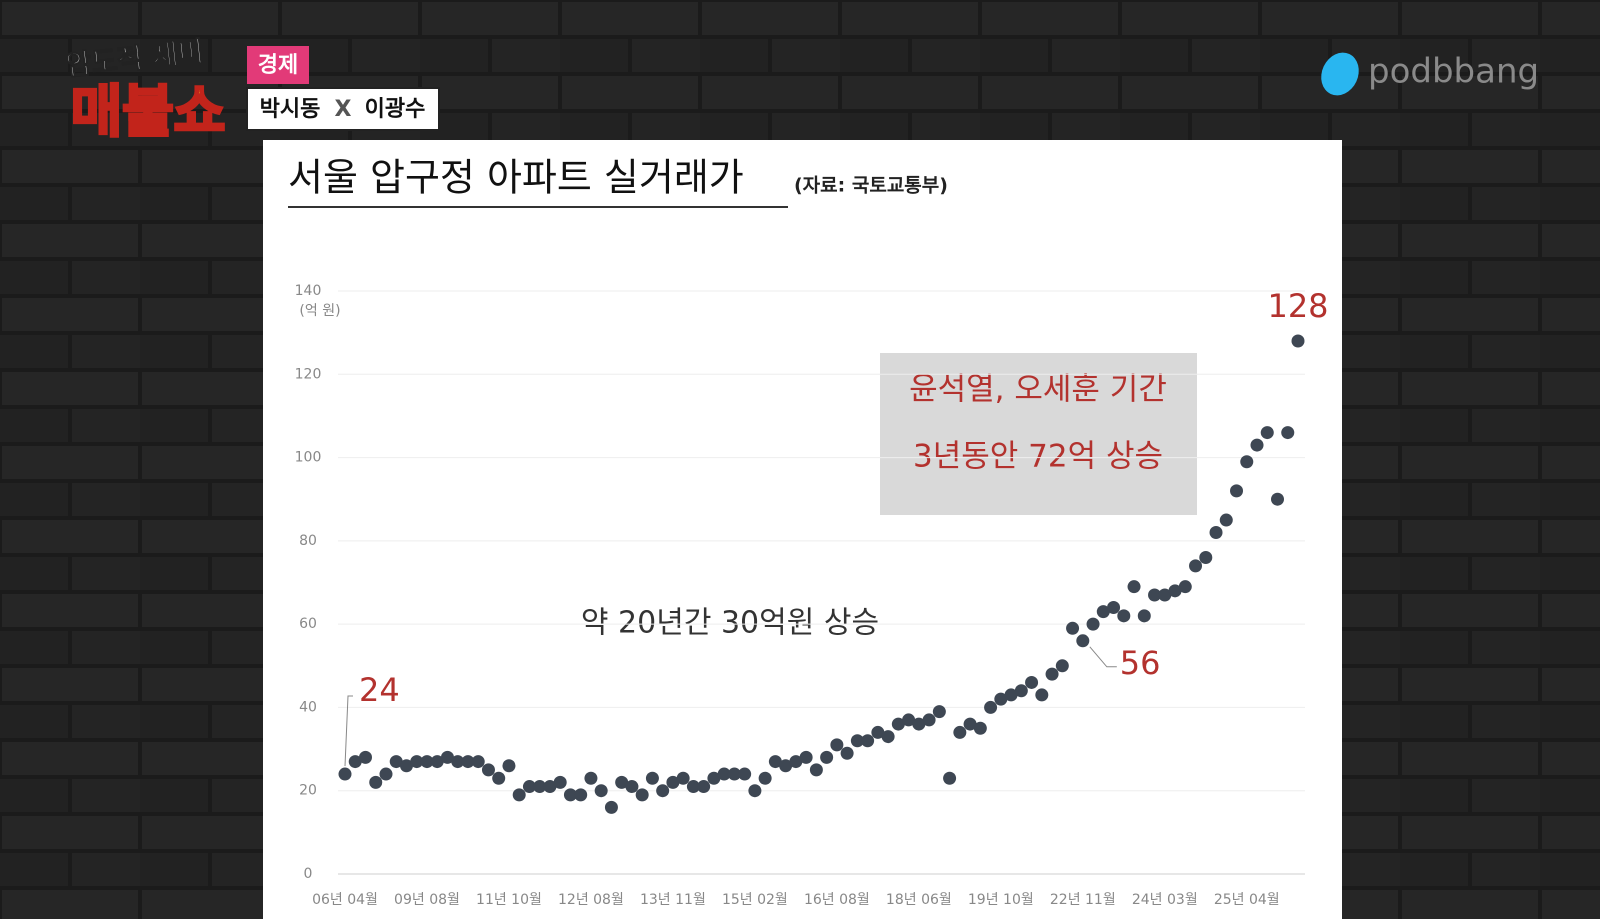 Image resolution: width=1600 pixels, height=919 pixels. What do you see at coordinates (308, 874) in the screenshot?
I see `y-tick-label: 0` at bounding box center [308, 874].